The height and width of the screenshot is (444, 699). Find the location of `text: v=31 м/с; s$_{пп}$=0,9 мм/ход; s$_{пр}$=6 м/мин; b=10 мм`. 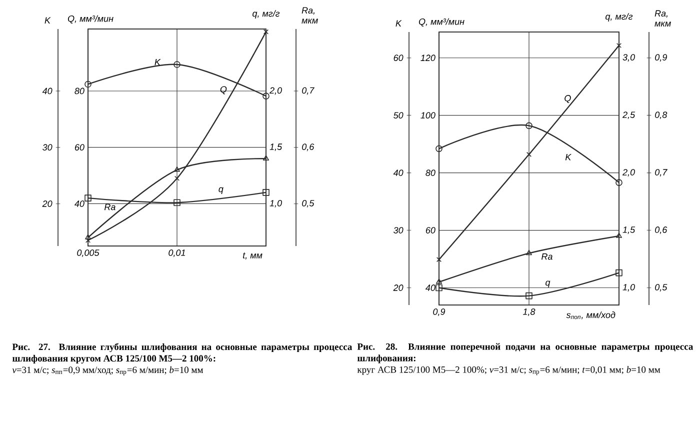

text: v=31 м/с; s$_{пп}$=0,9 мм/ход; s$_{пр}$=6 м/мин; b=10 мм is located at coordinates (108, 371).